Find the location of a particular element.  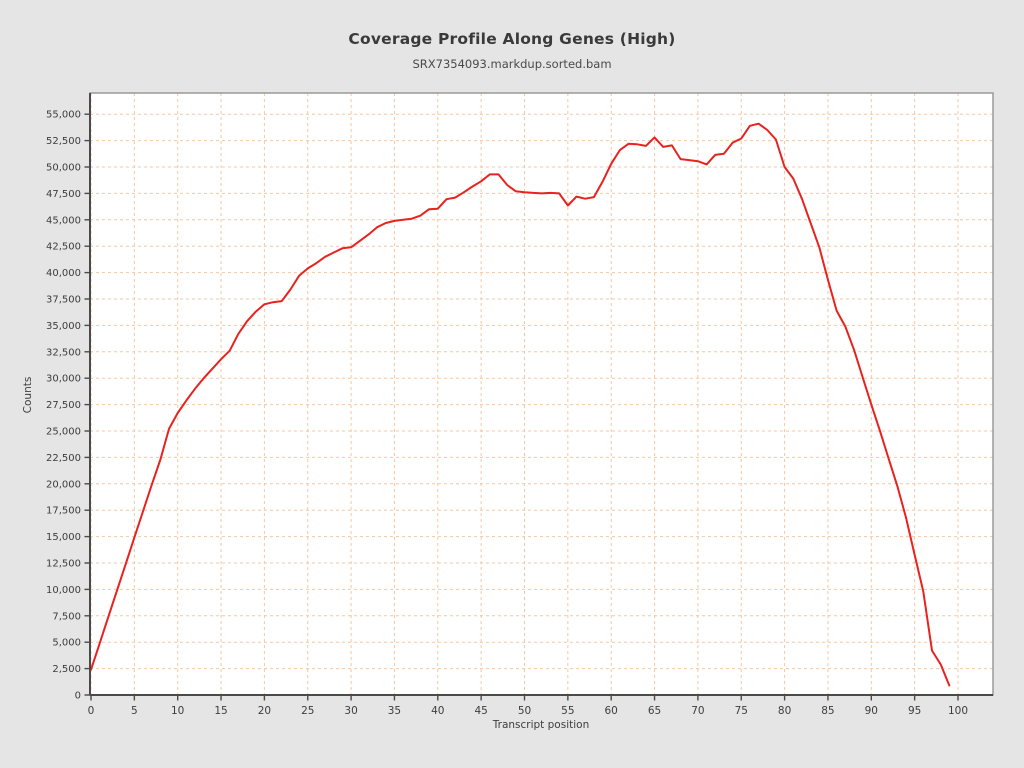

y-tick-label: 15,000 is located at coordinates (63, 537).